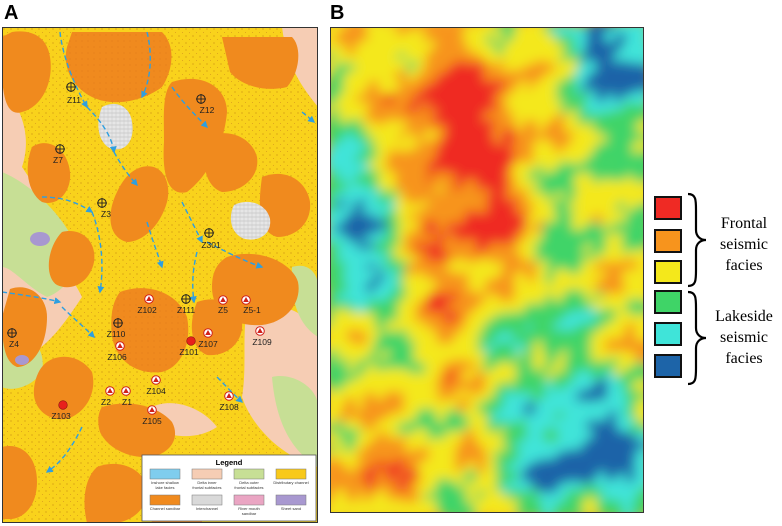  I want to click on legend-item: Interchannel, so click(207, 502).